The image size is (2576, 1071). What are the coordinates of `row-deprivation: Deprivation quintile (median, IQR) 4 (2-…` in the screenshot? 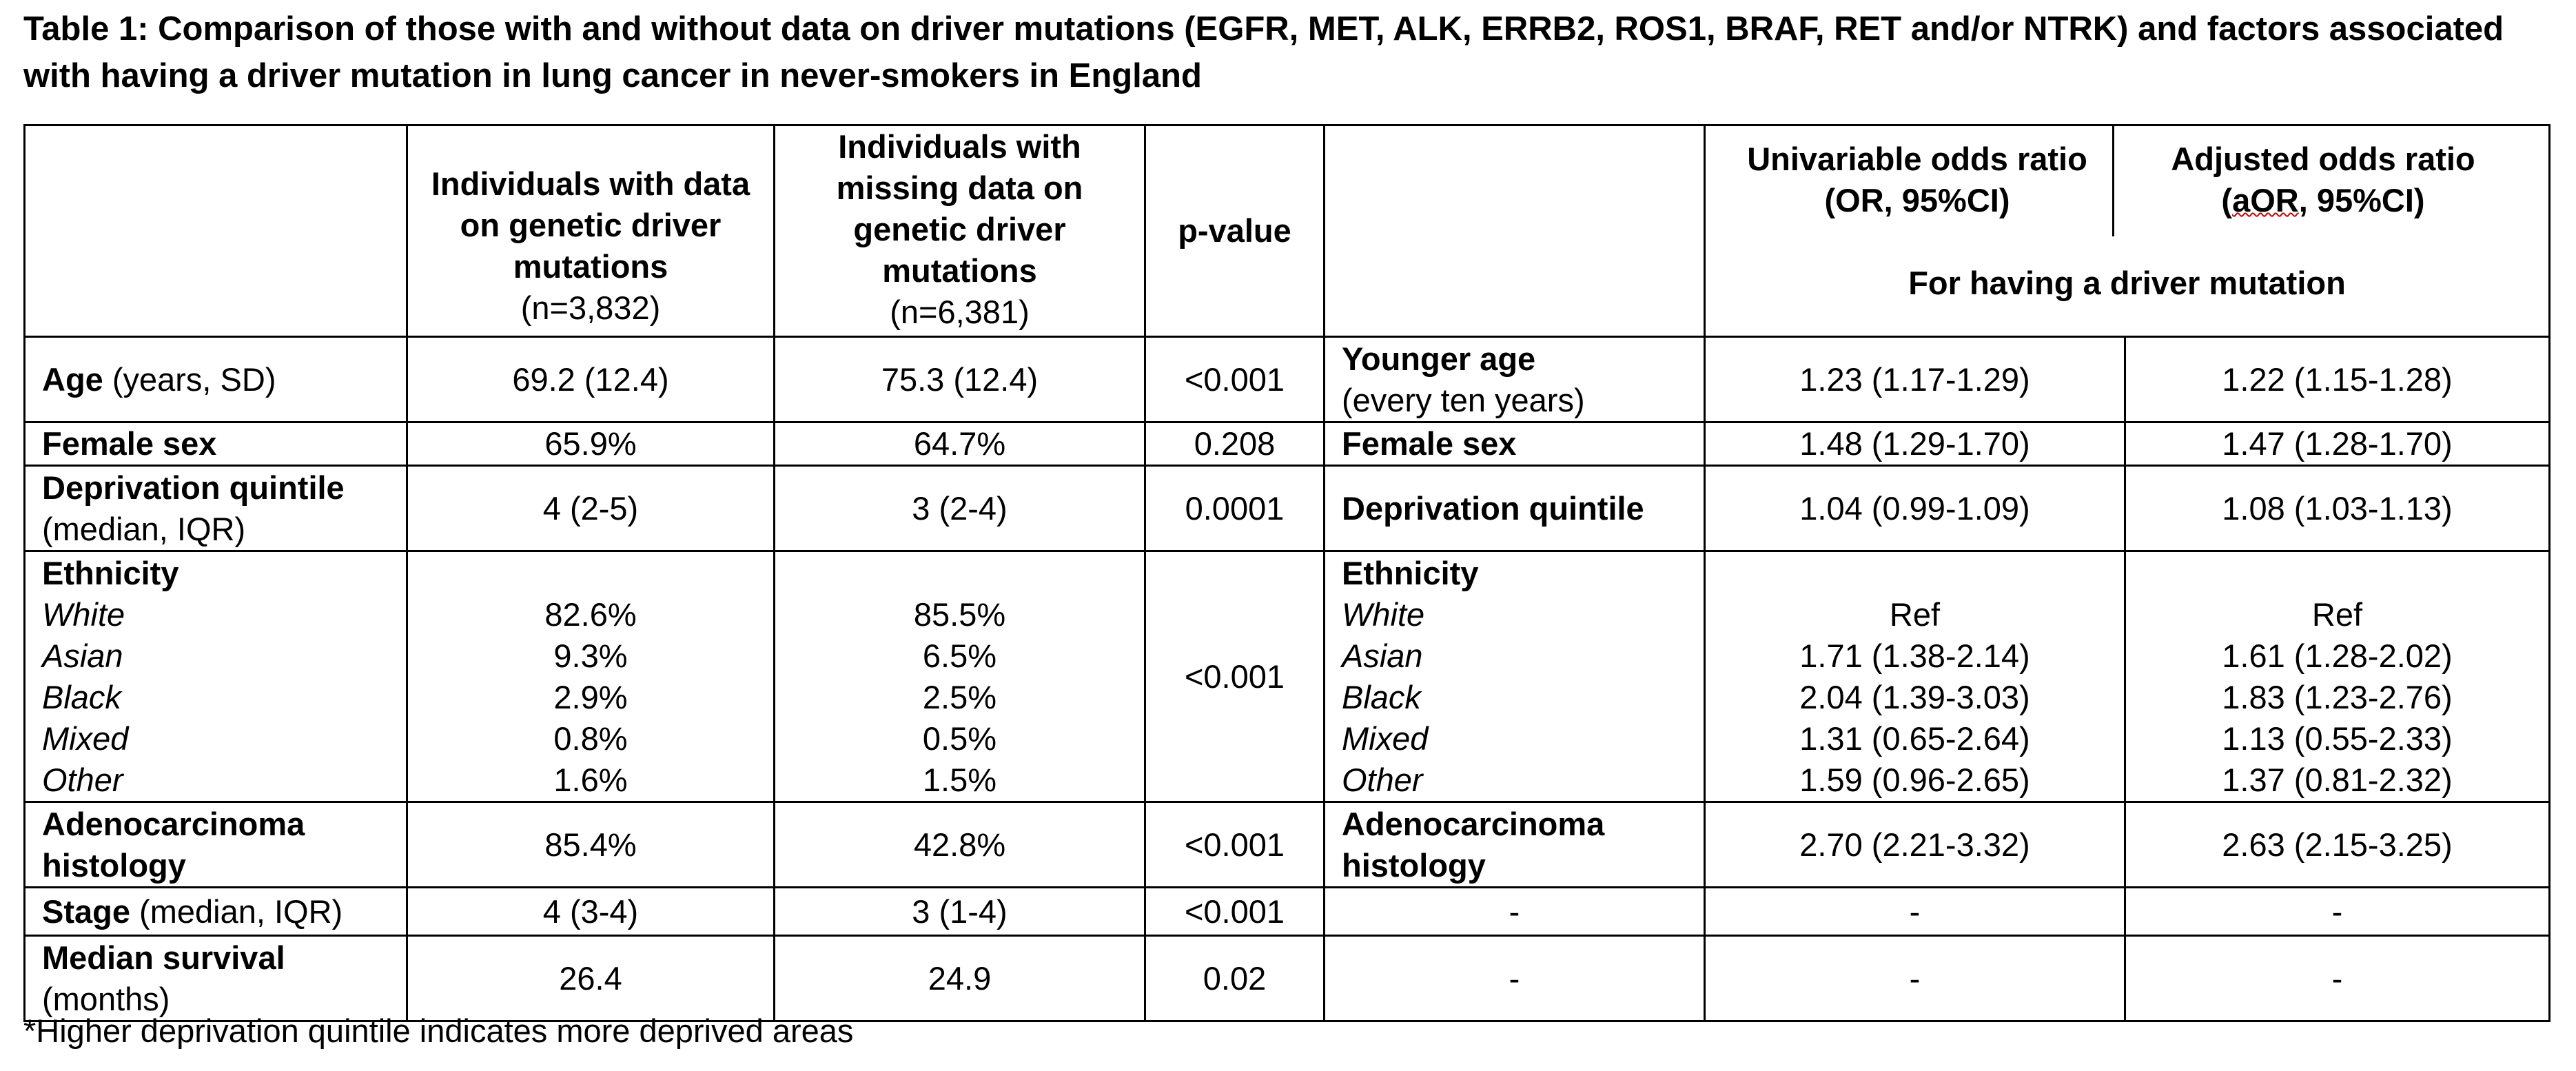 It's located at (1287, 508).